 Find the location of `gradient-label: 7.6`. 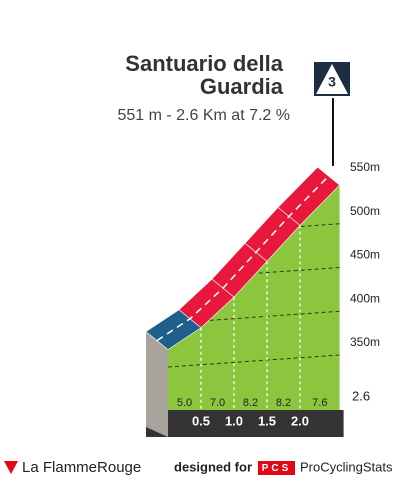

gradient-label: 7.6 is located at coordinates (319, 403).